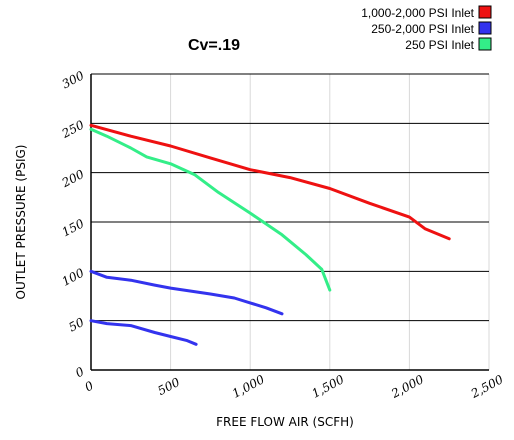 This screenshot has width=514, height=440. I want to click on legend-label: 1,000-2,000 PSI Inlet, so click(417, 13).